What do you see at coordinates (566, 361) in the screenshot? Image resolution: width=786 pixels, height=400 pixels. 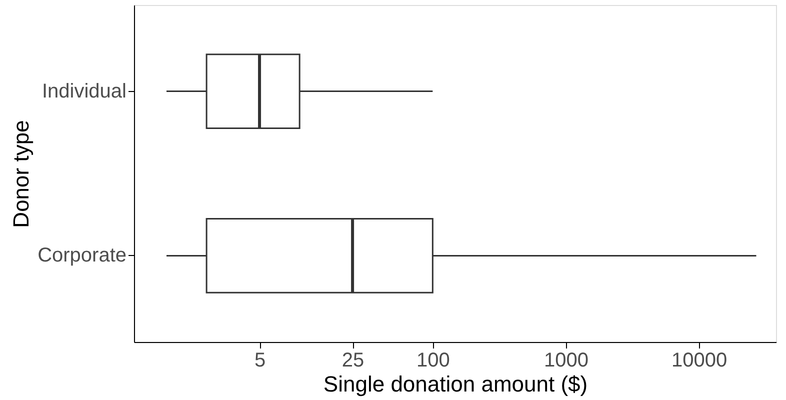 I see `x-tick-label: 1000` at bounding box center [566, 361].